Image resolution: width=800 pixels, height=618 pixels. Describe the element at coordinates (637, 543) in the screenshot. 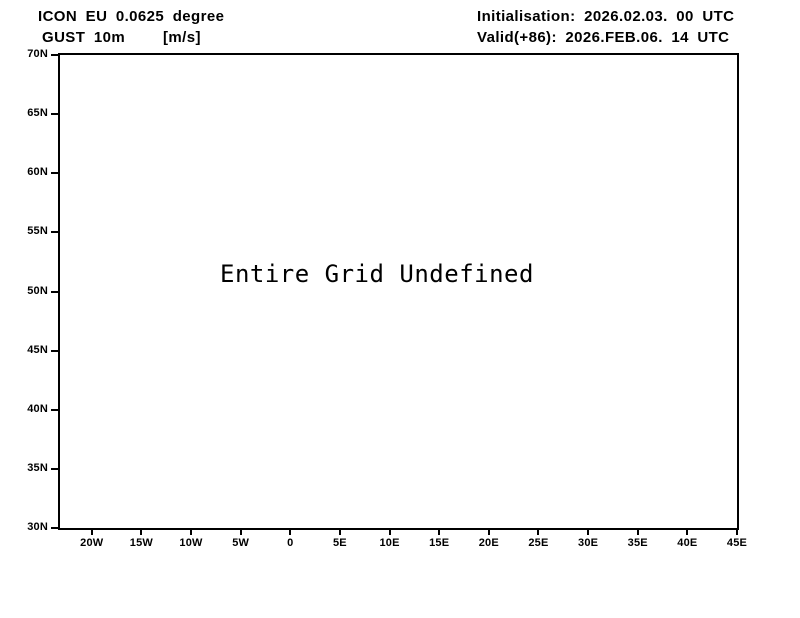

I see `x-tick-label: 35E` at that location.